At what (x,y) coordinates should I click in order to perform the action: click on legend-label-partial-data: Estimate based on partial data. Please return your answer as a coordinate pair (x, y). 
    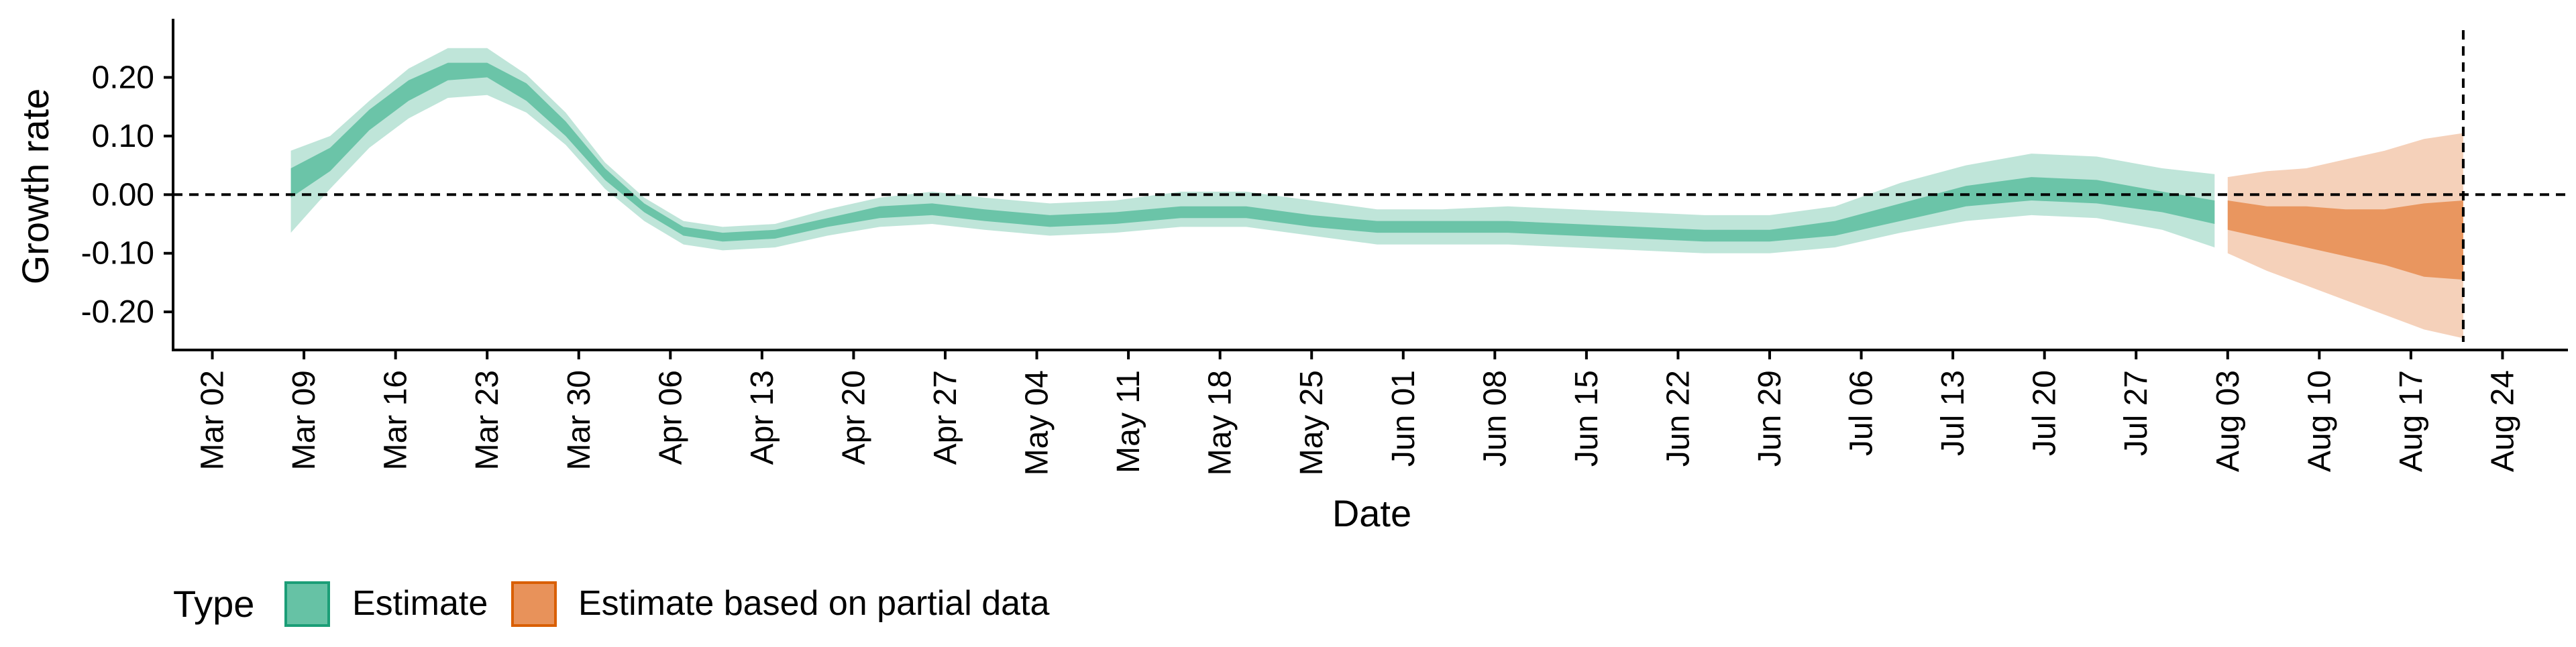
    Looking at the image, I should click on (814, 603).